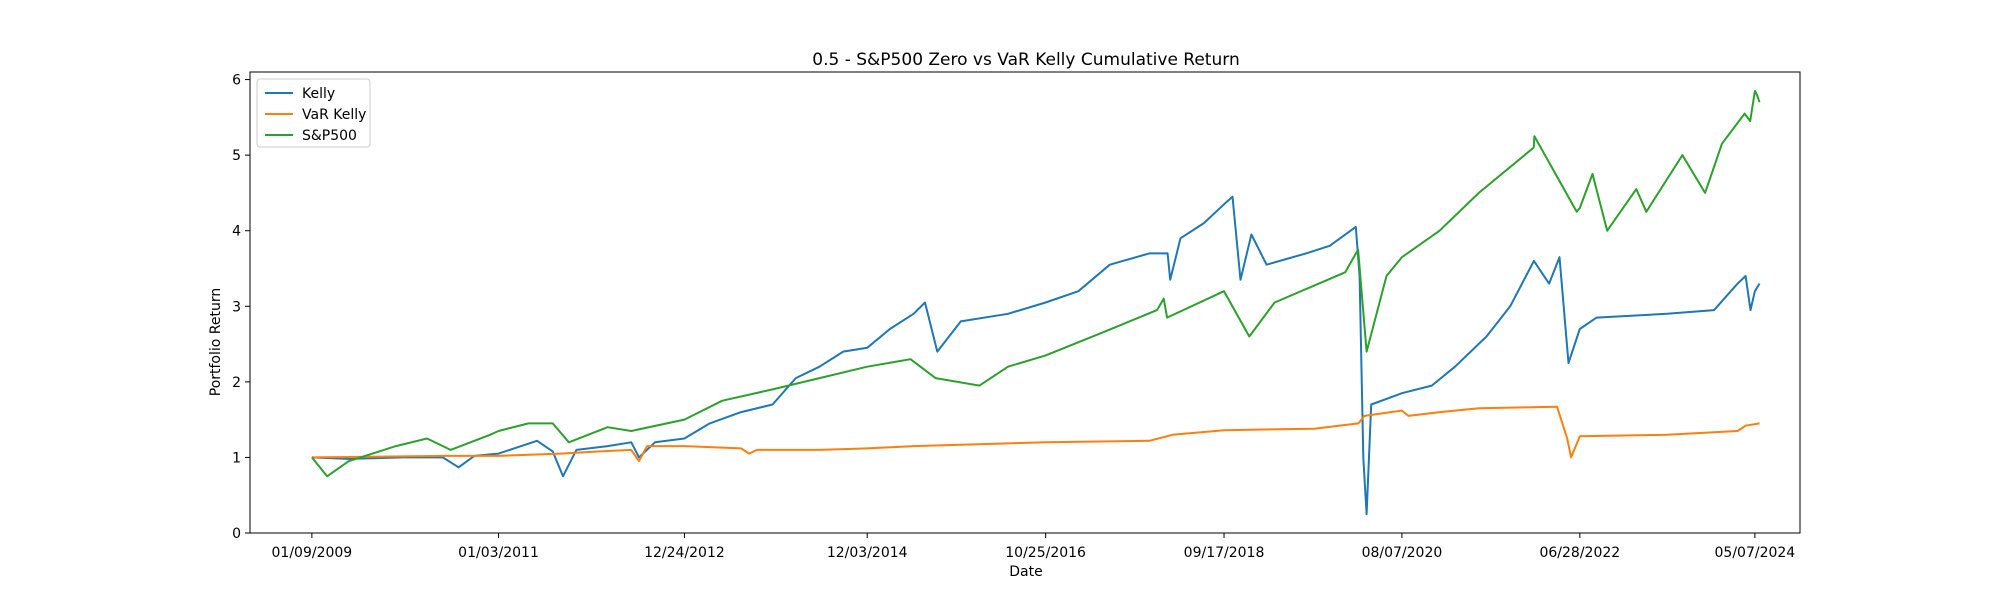 The image size is (2000, 600). Describe the element at coordinates (236, 156) in the screenshot. I see `y-tick-label: 5` at that location.